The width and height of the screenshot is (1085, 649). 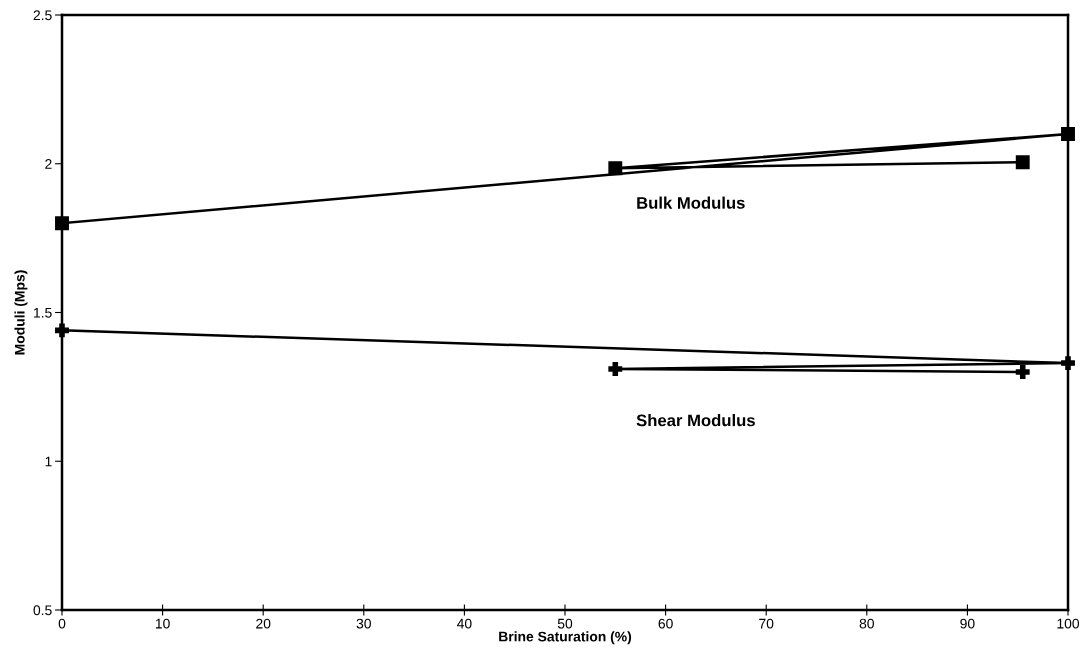 I want to click on y-tick-label: 0.5, so click(x=42, y=610).